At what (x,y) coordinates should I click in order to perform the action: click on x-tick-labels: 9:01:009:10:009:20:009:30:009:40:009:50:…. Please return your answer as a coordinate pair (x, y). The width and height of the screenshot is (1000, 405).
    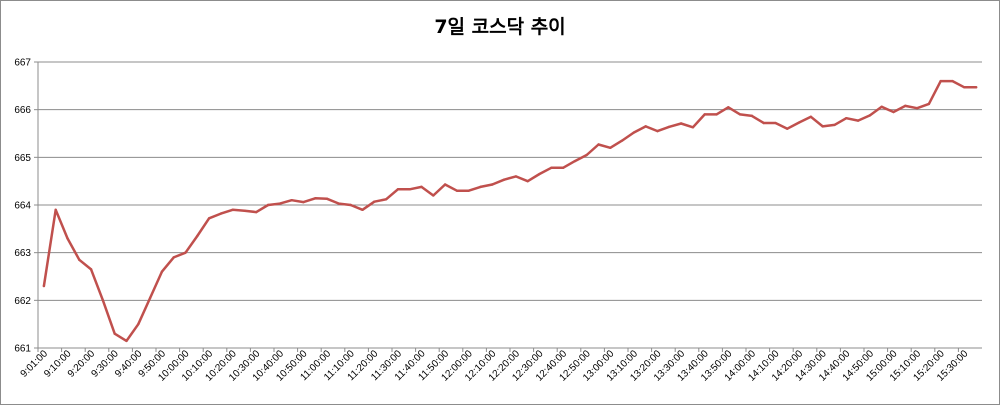
    Looking at the image, I should click on (495, 366).